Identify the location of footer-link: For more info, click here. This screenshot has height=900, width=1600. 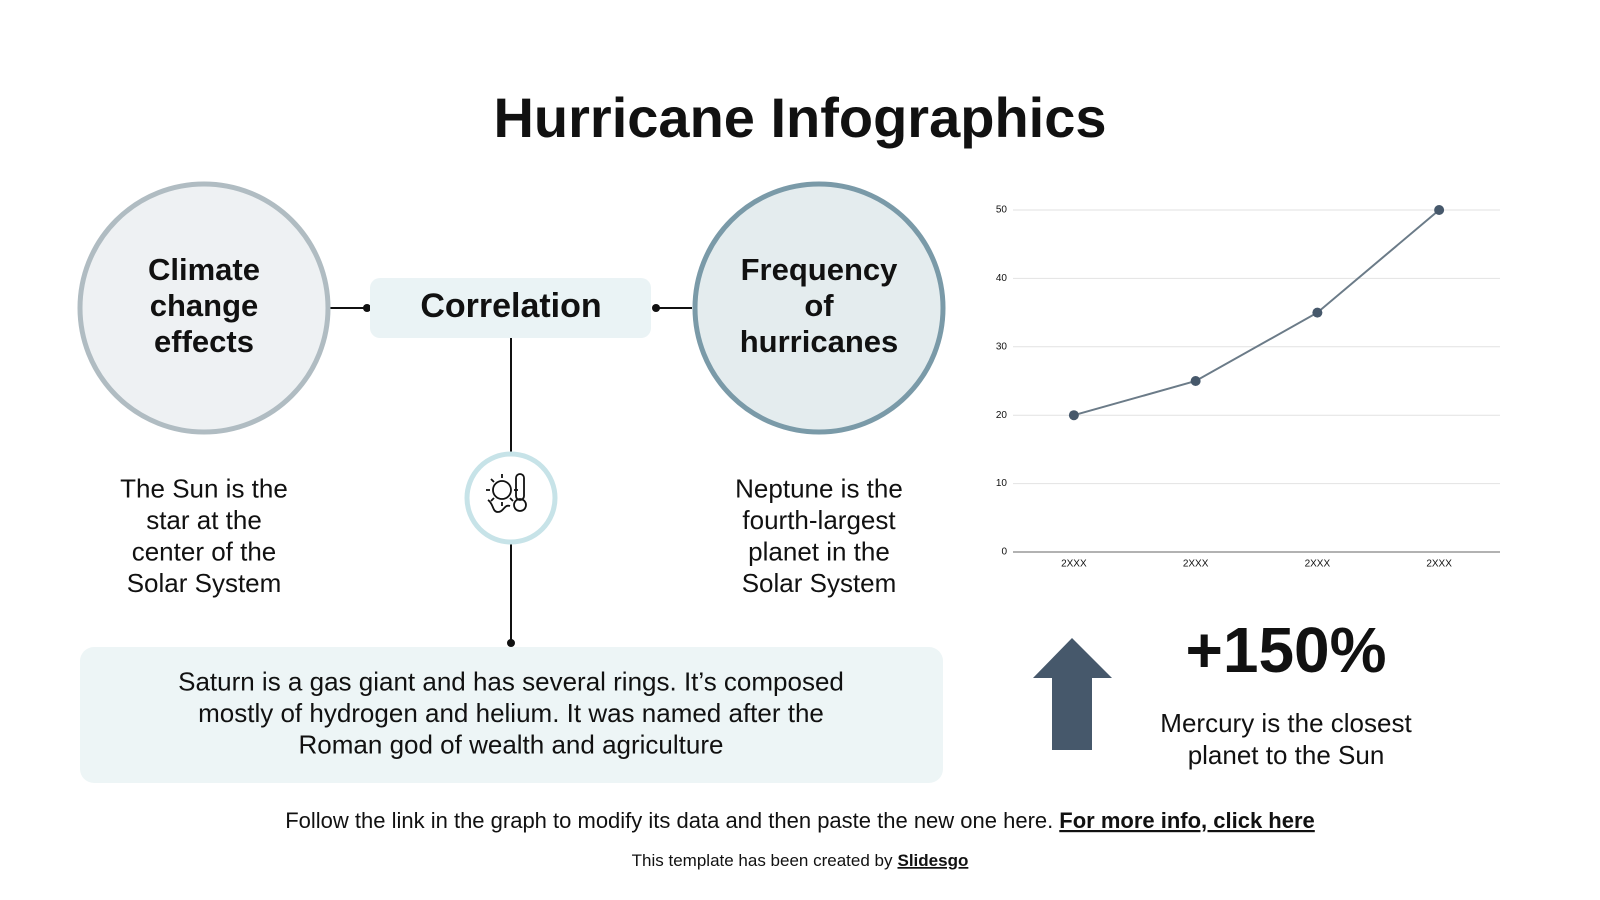
(1187, 820).